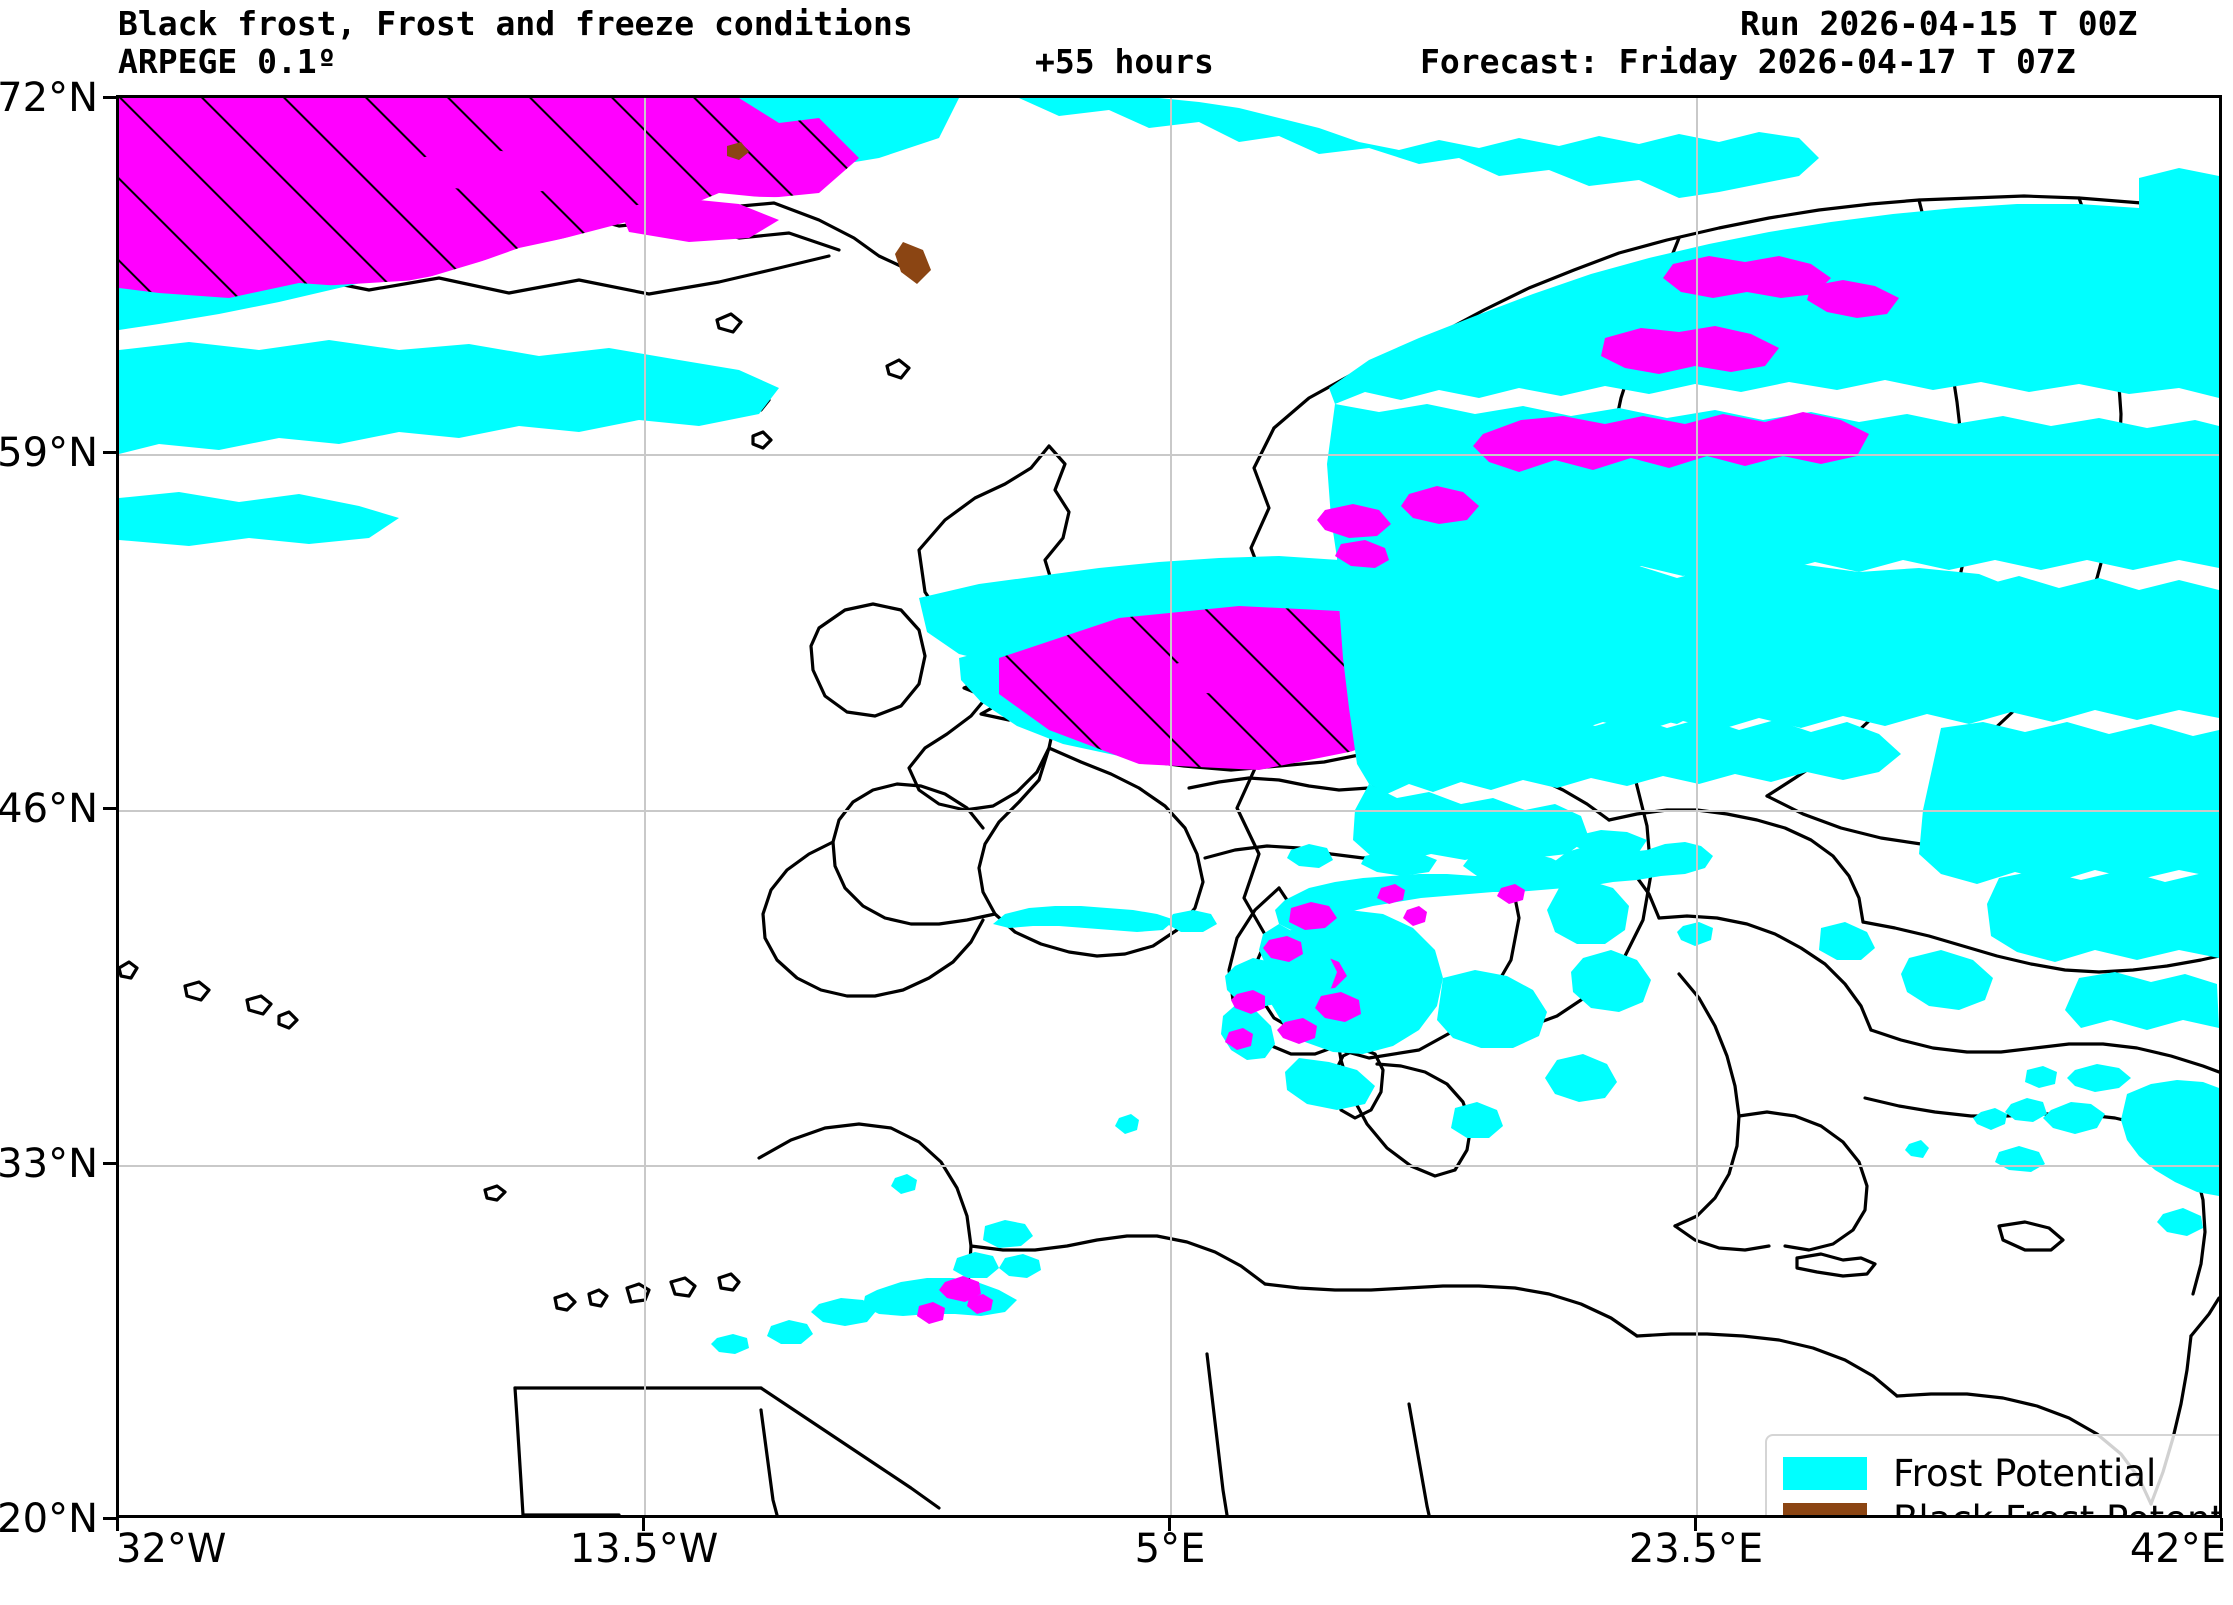 Image resolution: width=2233 pixels, height=1605 pixels. What do you see at coordinates (1825, 1473) in the screenshot?
I see `legend-swatch-frost-potential` at bounding box center [1825, 1473].